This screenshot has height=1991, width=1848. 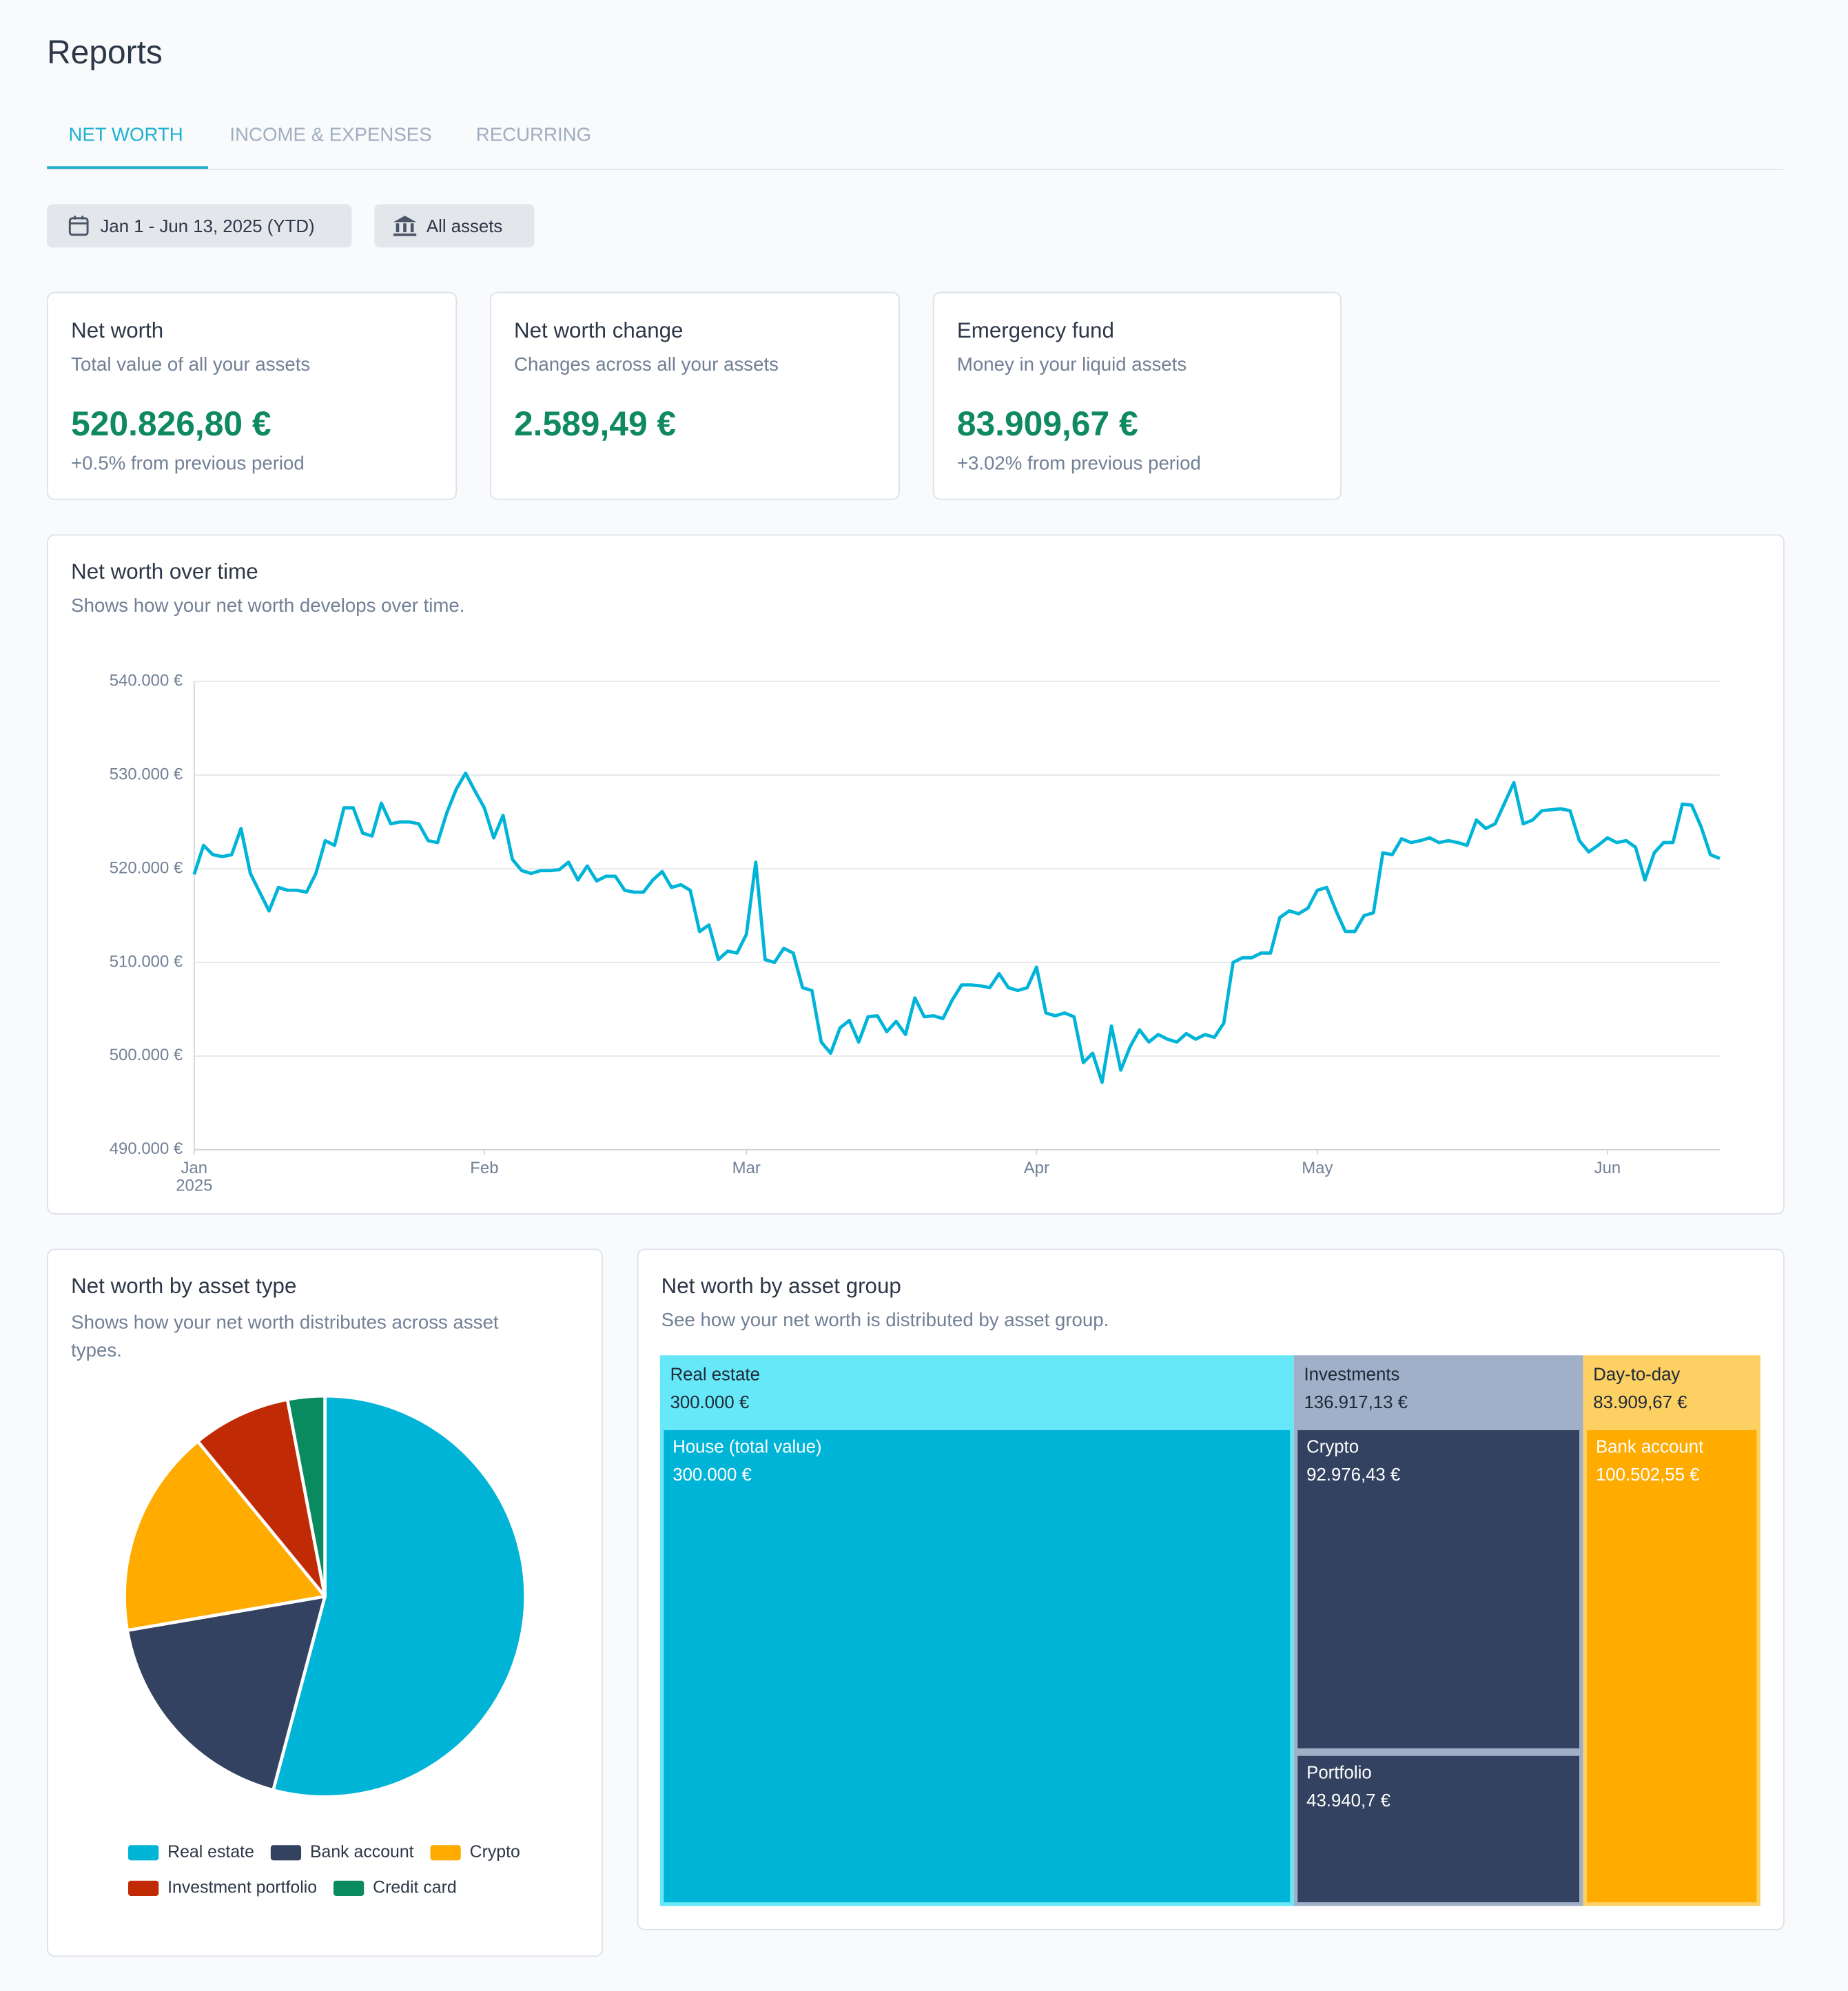 What do you see at coordinates (1636, 1375) in the screenshot?
I see `group-name: Day-to-day` at bounding box center [1636, 1375].